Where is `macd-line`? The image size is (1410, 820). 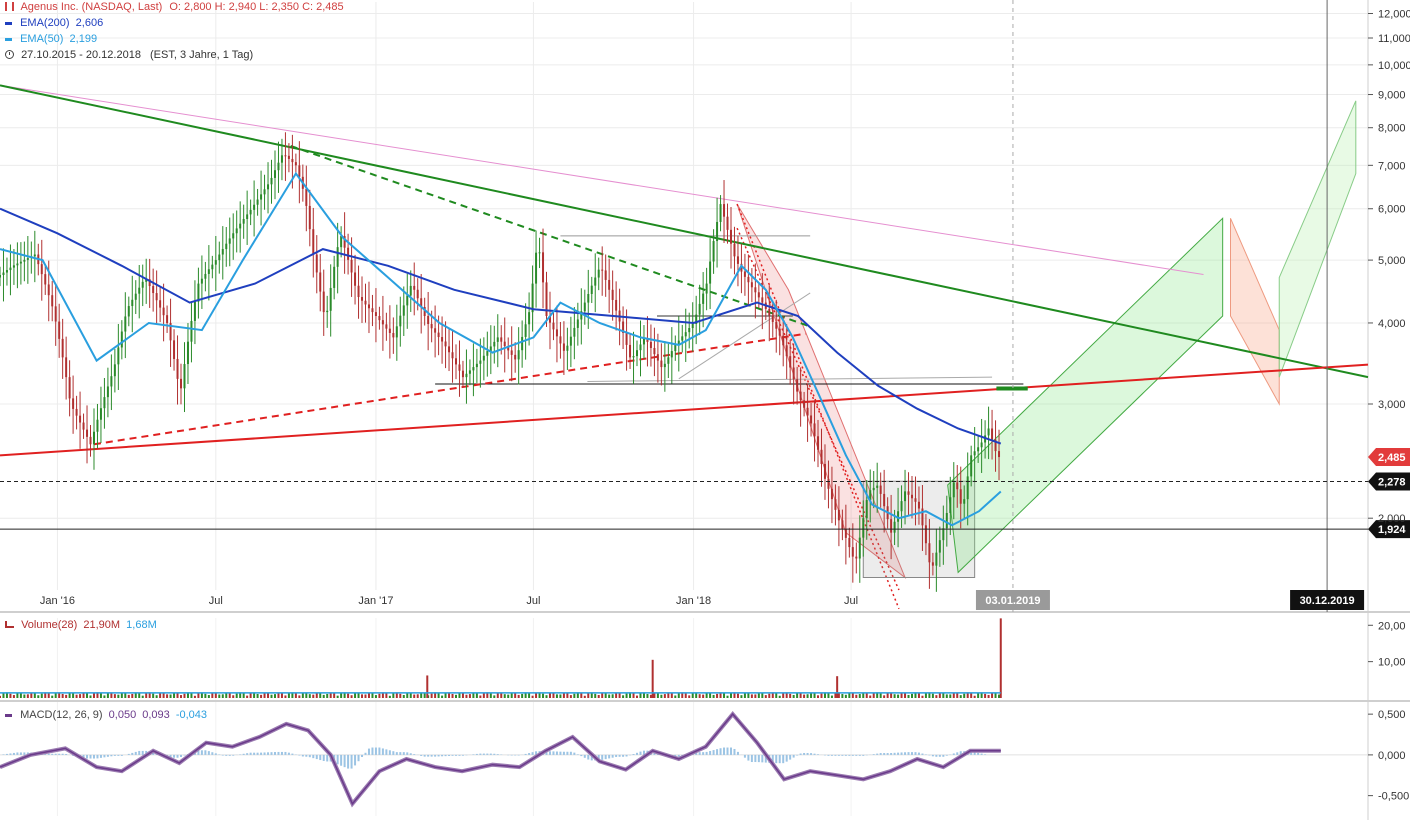 macd-line is located at coordinates (500, 759).